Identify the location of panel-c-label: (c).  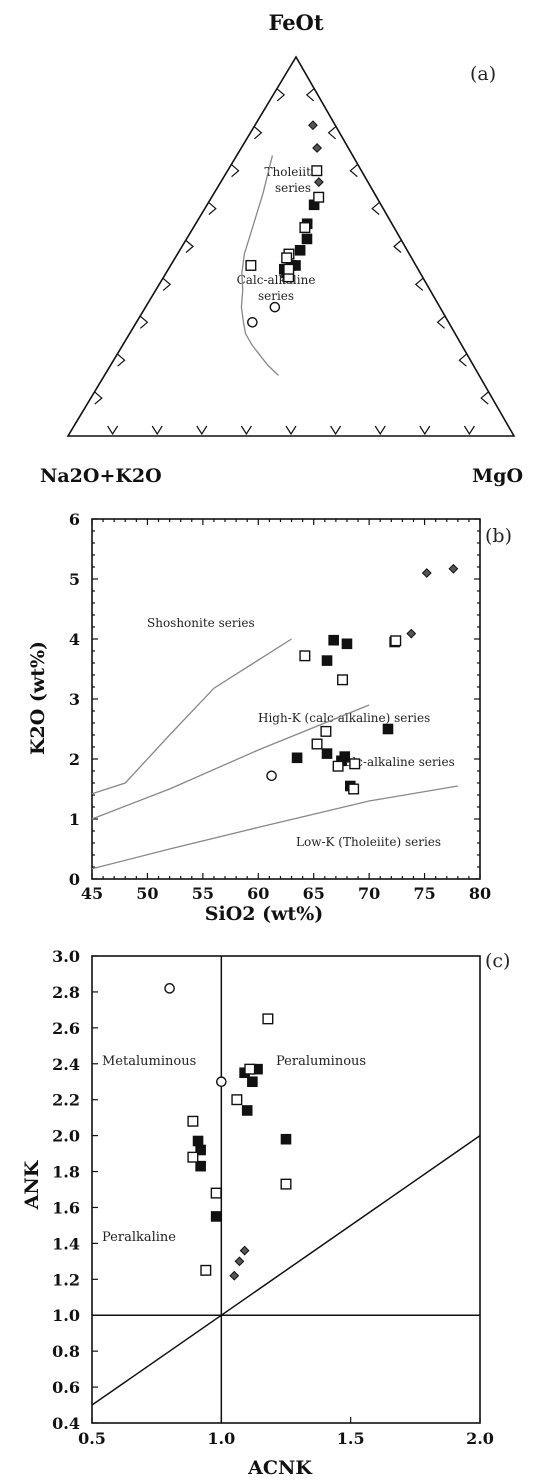
(497, 961).